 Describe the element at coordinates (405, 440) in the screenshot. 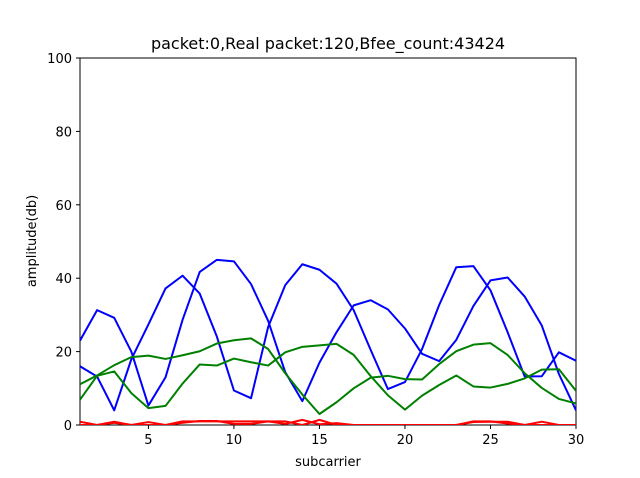

I see `x-tick-label: 20` at that location.